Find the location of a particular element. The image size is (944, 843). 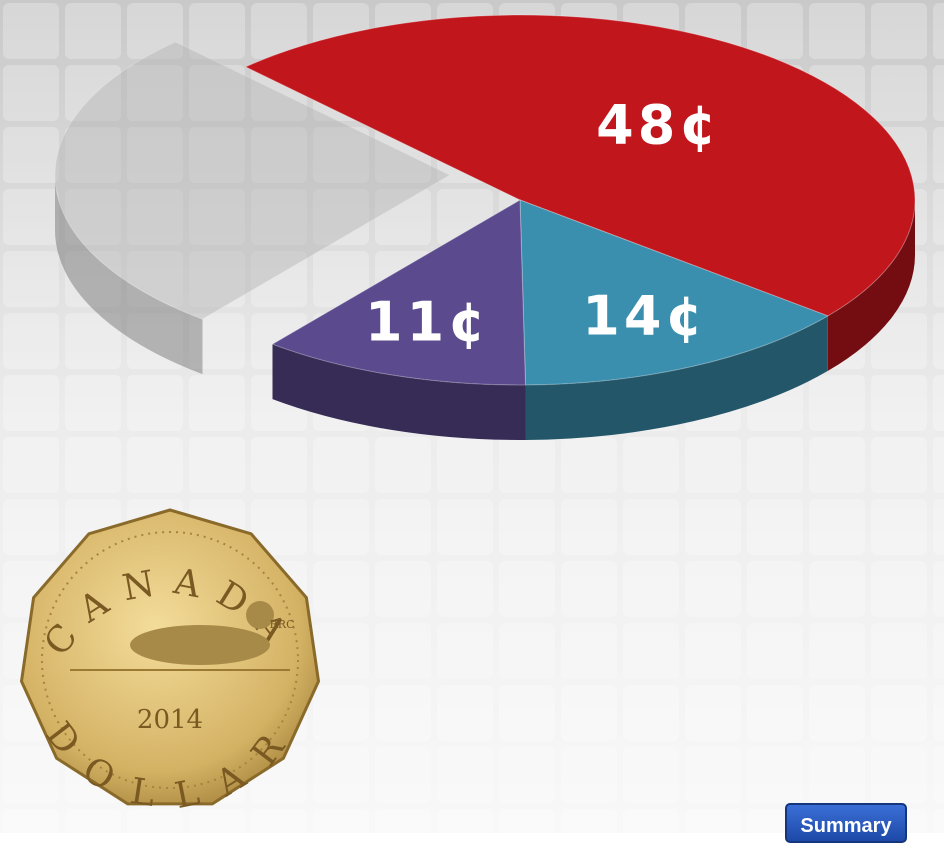

slice-label: 11¢ is located at coordinates (427, 322).